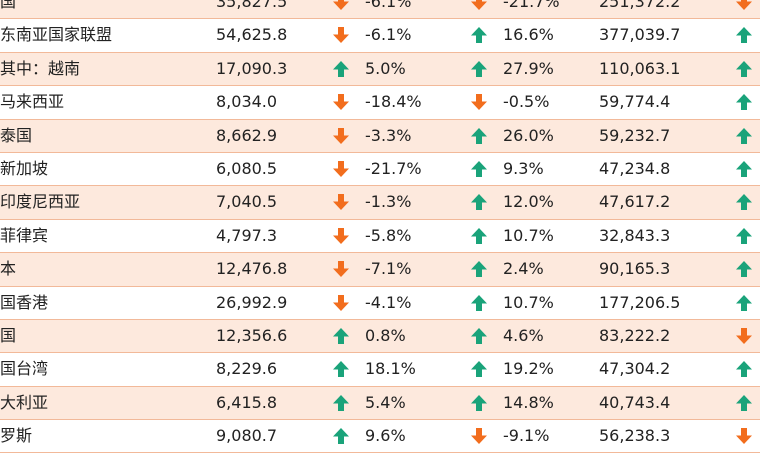 The height and width of the screenshot is (453, 760). What do you see at coordinates (16, 135) in the screenshot?
I see `country-name: 泰国` at bounding box center [16, 135].